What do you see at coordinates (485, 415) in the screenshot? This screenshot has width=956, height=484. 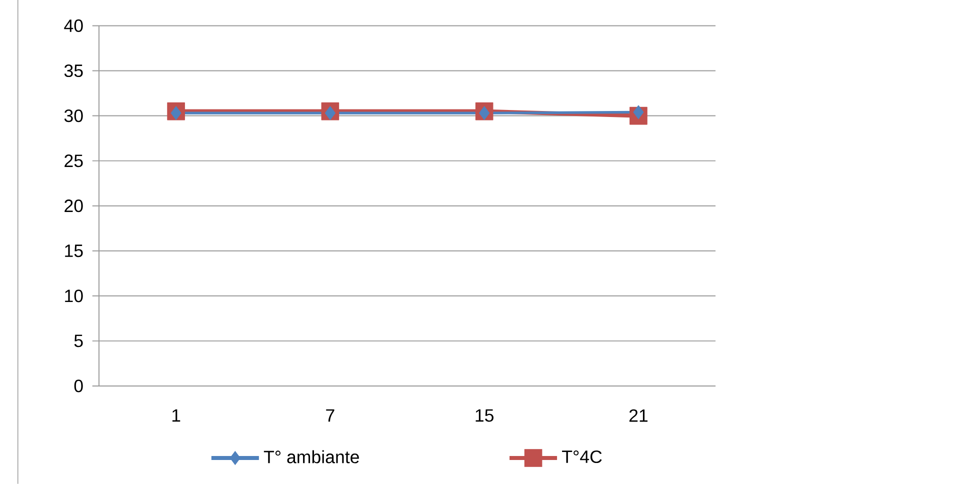 I see `x-tick-label: 15` at bounding box center [485, 415].